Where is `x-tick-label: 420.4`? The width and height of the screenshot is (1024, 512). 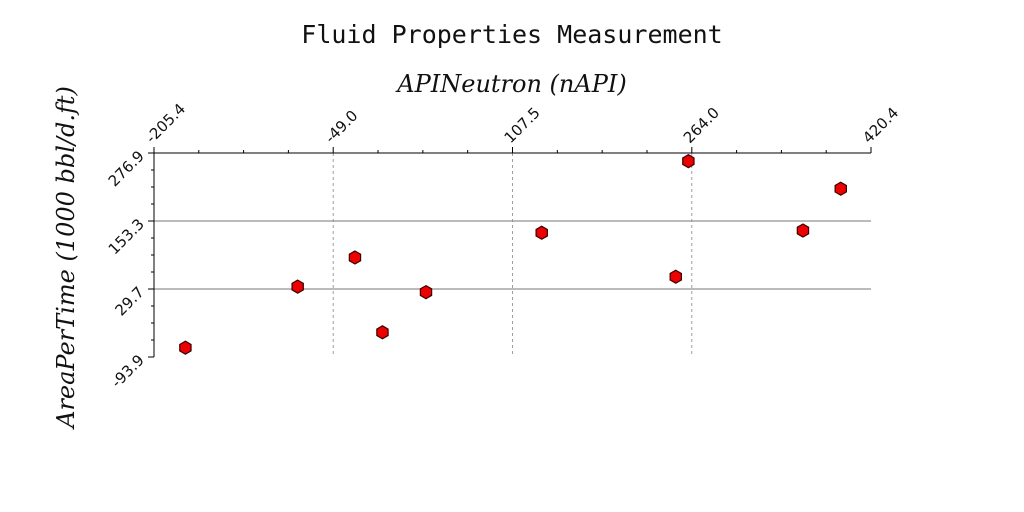 x-tick-label: 420.4 is located at coordinates (880, 125).